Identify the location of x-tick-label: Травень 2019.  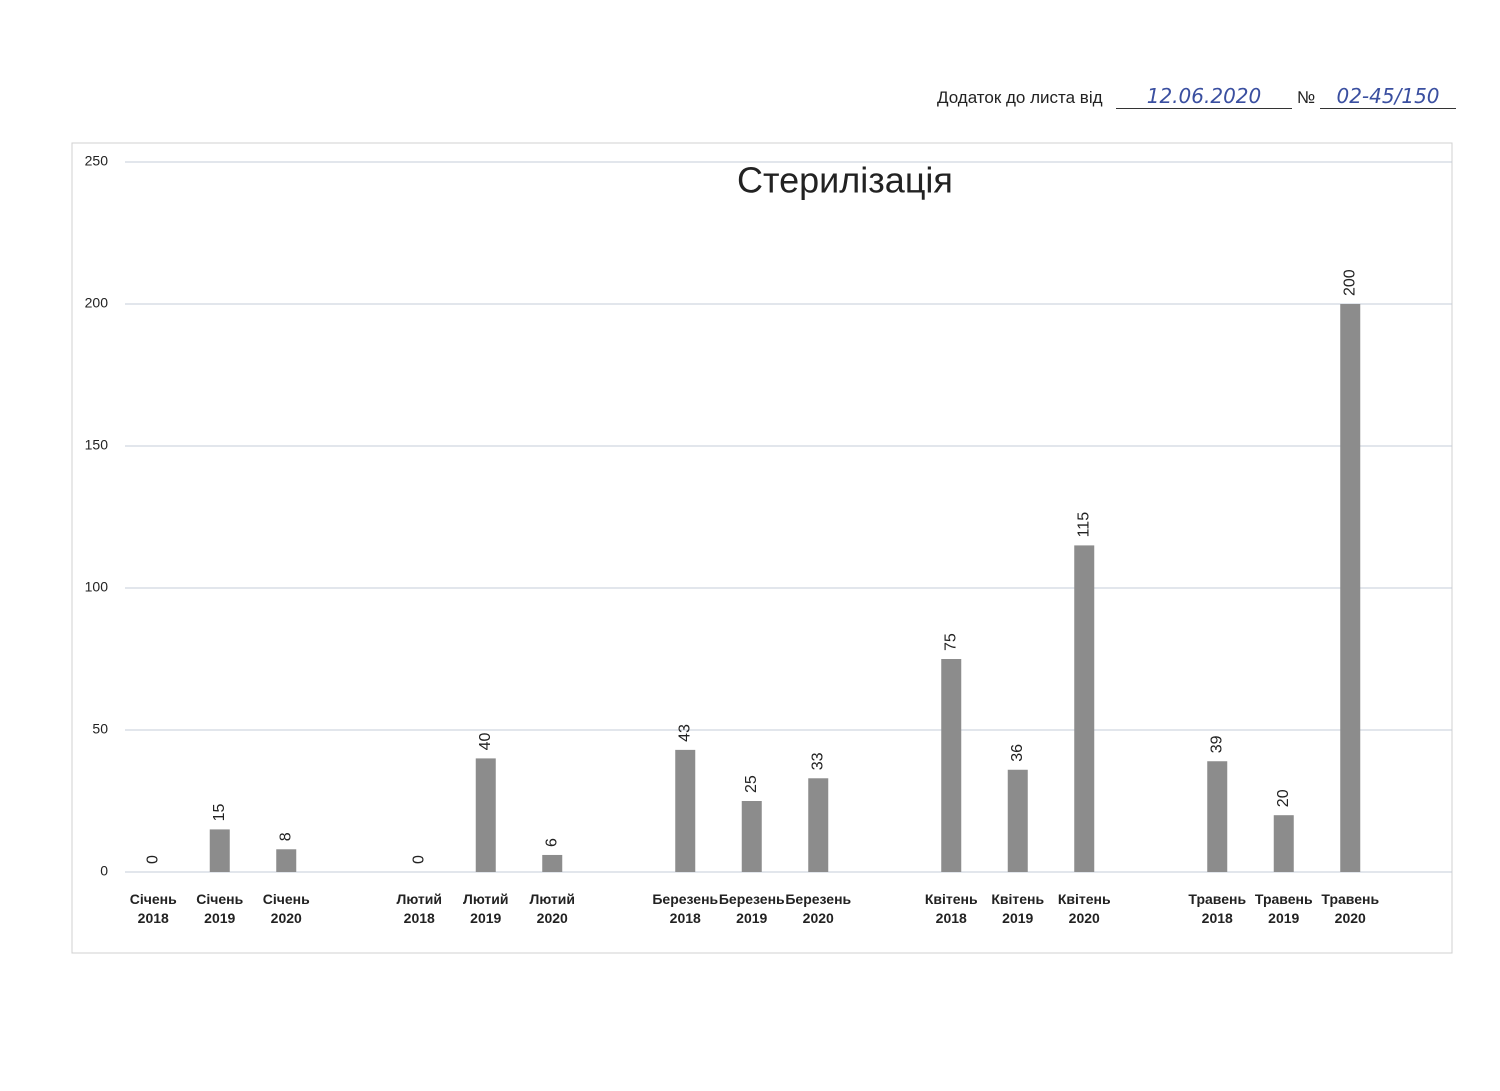
(1283, 908).